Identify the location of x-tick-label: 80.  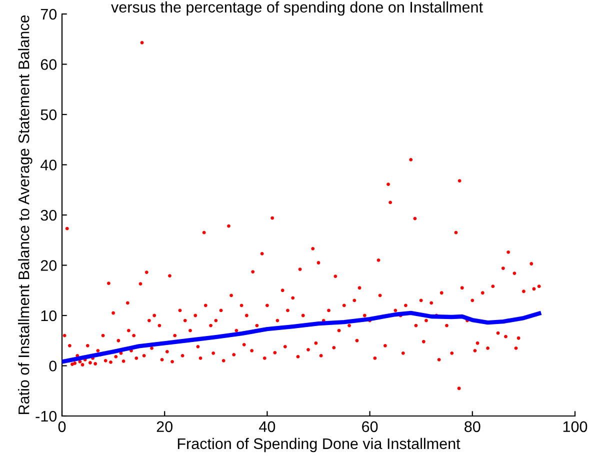
(472, 426).